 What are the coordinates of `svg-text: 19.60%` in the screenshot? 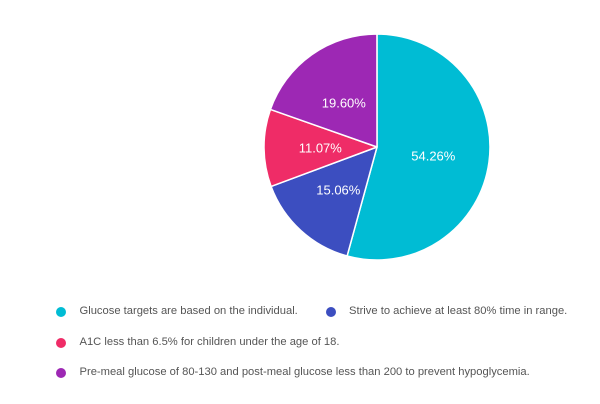 It's located at (344, 102).